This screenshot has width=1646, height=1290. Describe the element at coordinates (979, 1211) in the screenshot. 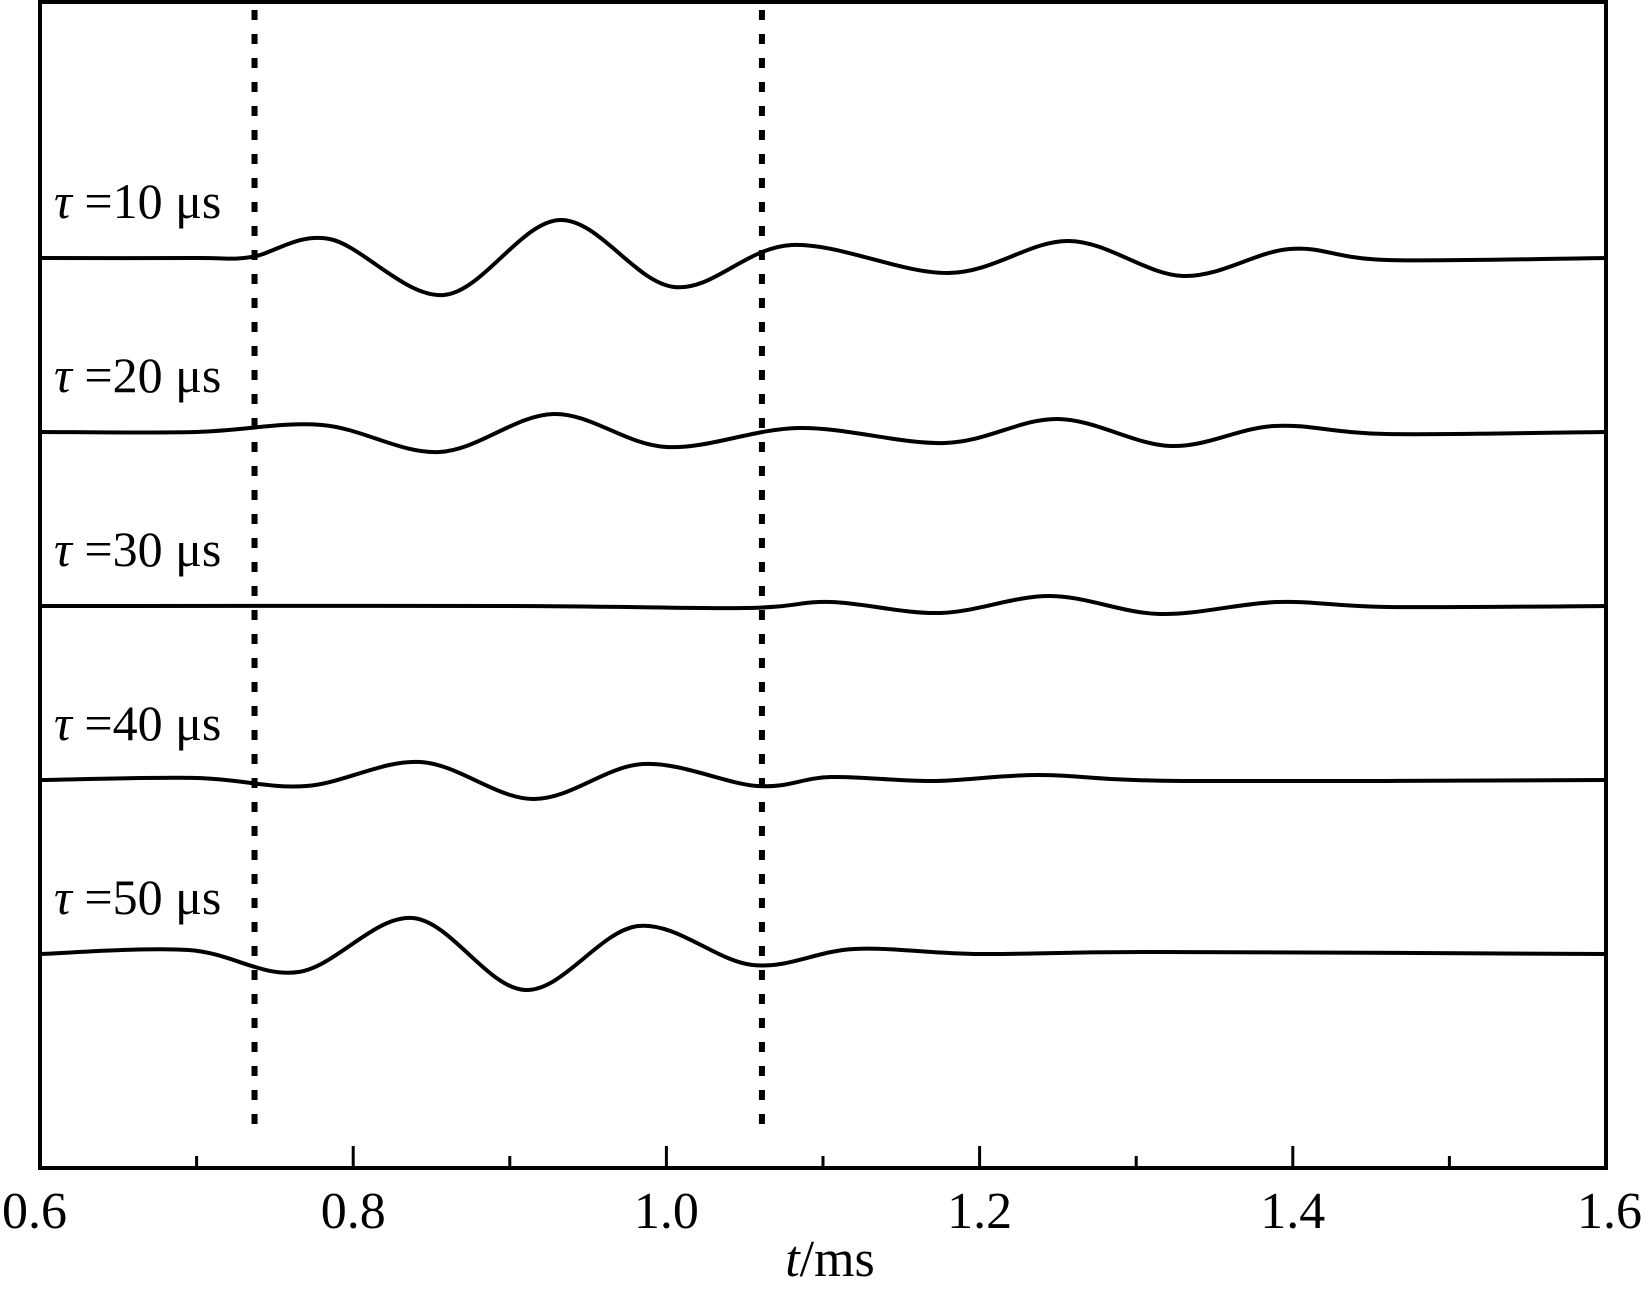

I see `x-tick-label-4: 1.2` at that location.